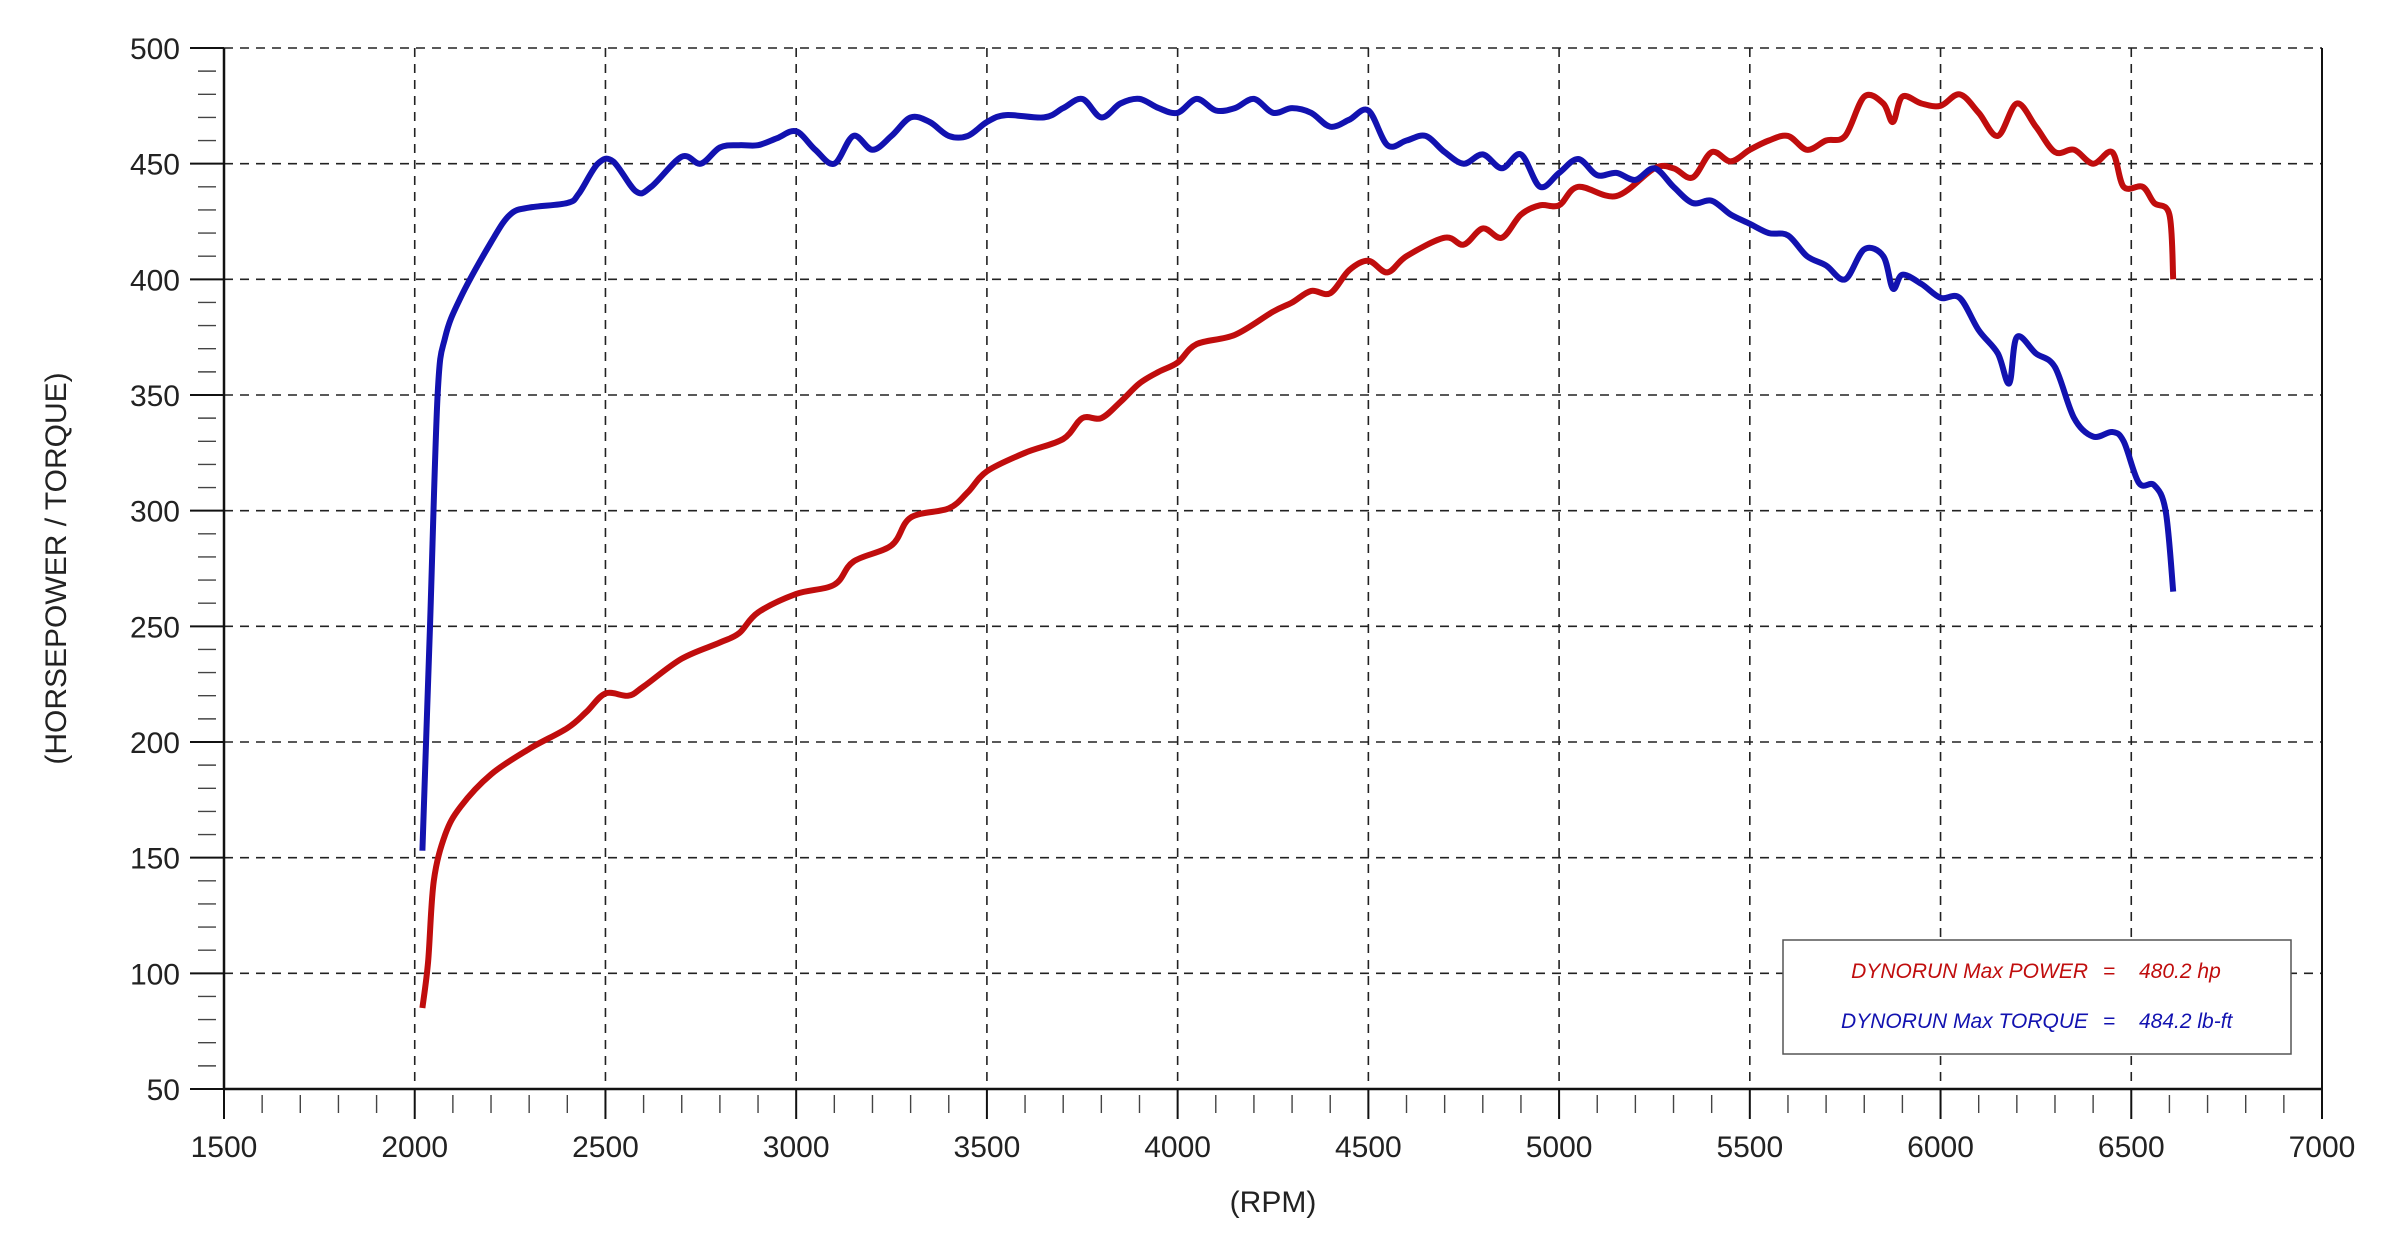  Describe the element at coordinates (2180, 971) in the screenshot. I see `legend-power-value: 480.2 hp` at that location.